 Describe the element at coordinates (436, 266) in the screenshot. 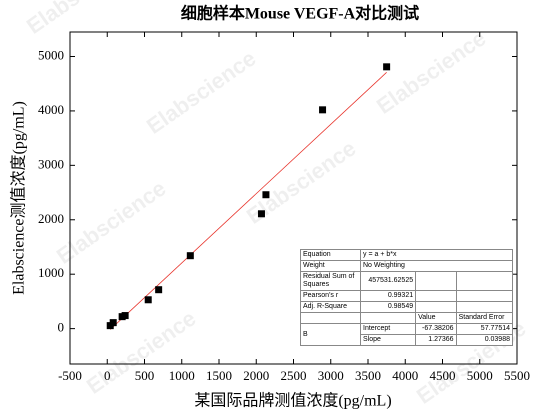

I see `table-cell: No Weighting` at that location.